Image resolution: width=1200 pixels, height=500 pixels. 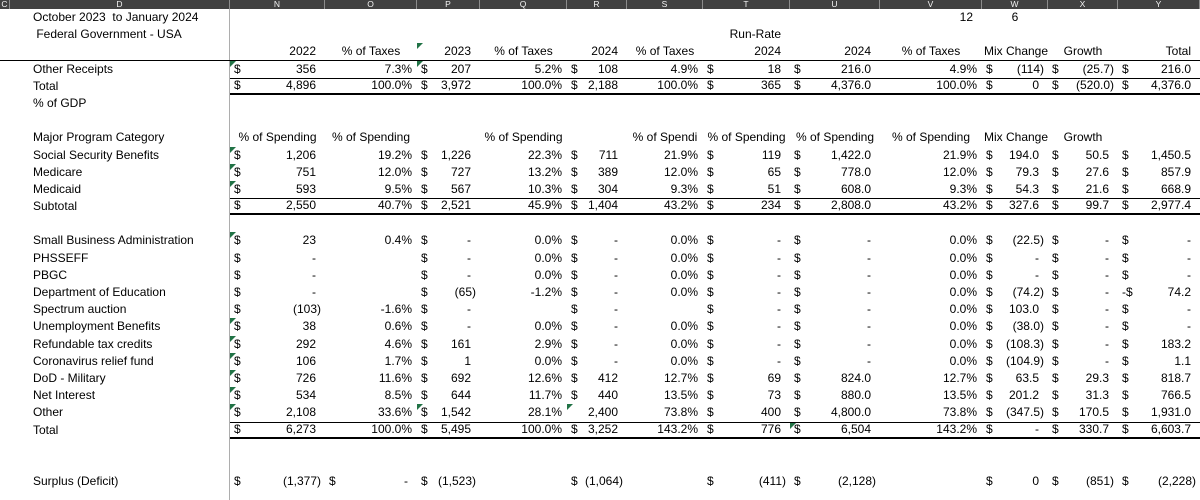 I want to click on cell-O-row6, so click(x=371, y=103).